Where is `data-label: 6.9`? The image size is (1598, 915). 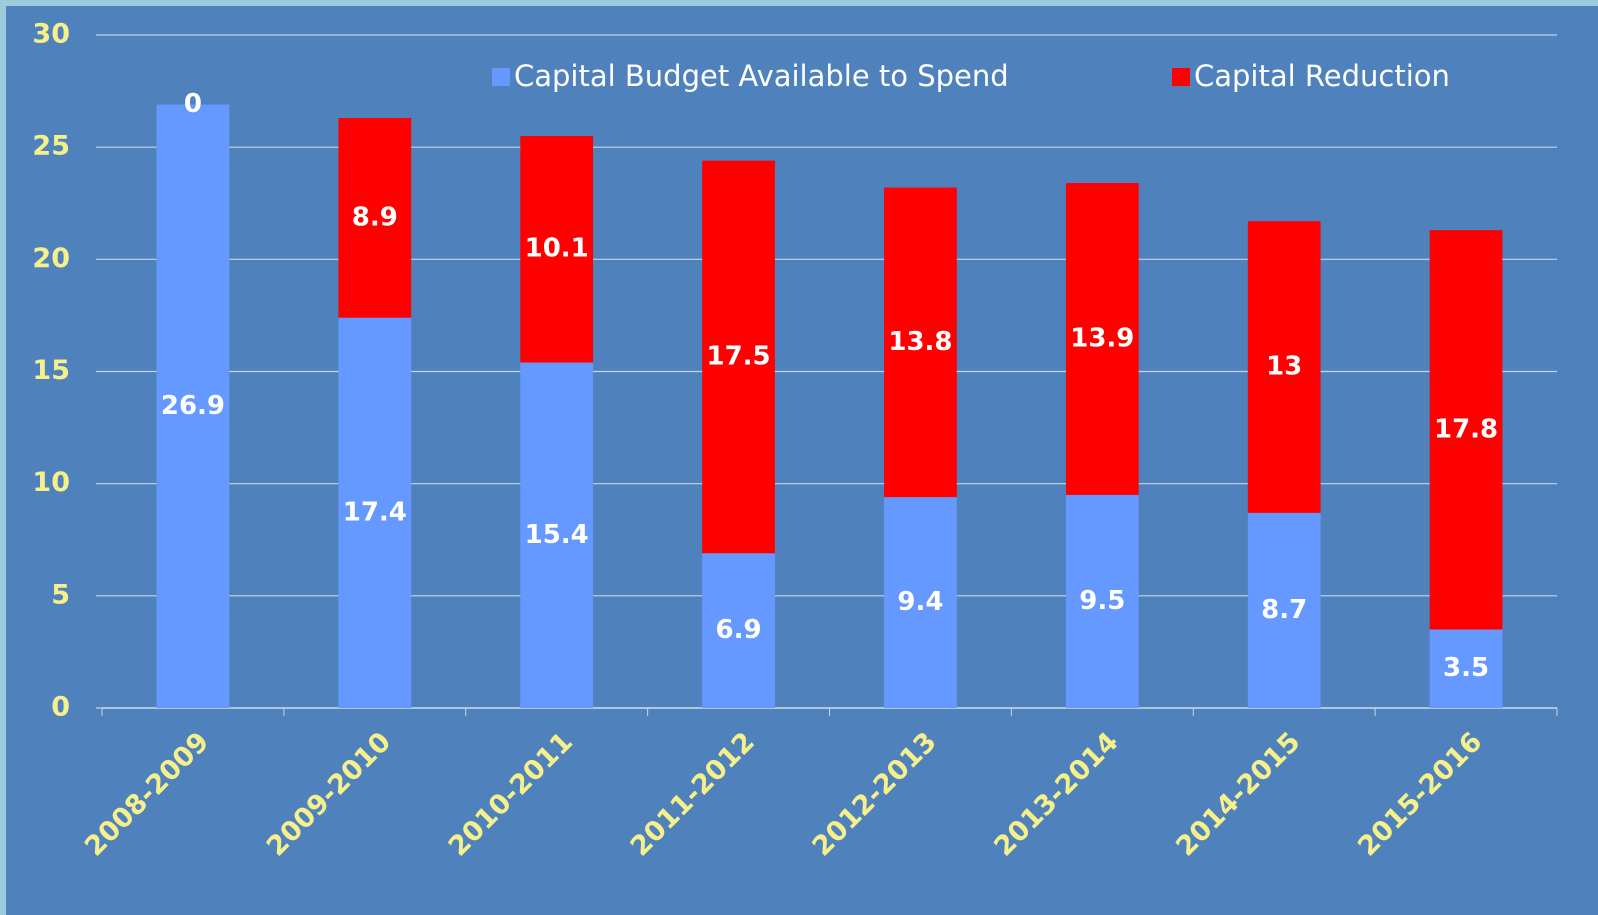
data-label: 6.9 is located at coordinates (739, 630).